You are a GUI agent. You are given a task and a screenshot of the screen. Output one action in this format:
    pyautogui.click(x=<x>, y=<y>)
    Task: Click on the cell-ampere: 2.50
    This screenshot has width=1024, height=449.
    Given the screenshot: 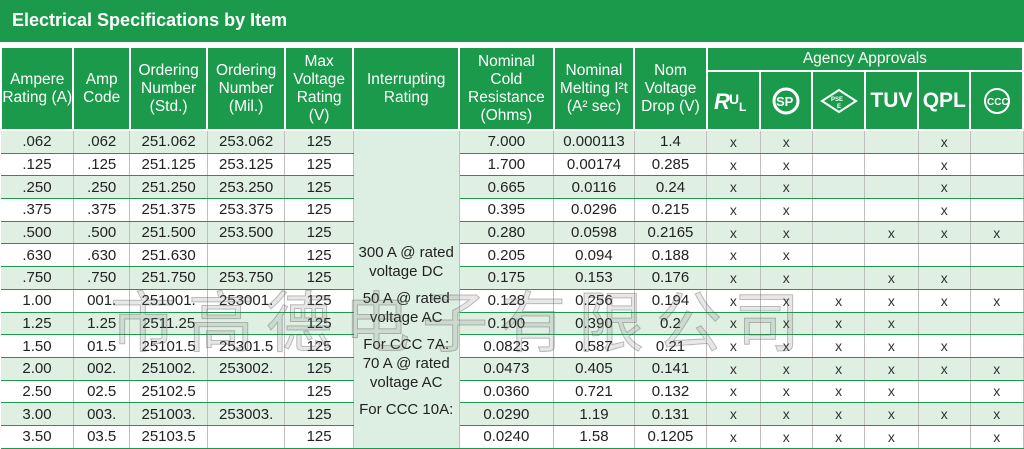 What is the action you would take?
    pyautogui.click(x=37, y=392)
    